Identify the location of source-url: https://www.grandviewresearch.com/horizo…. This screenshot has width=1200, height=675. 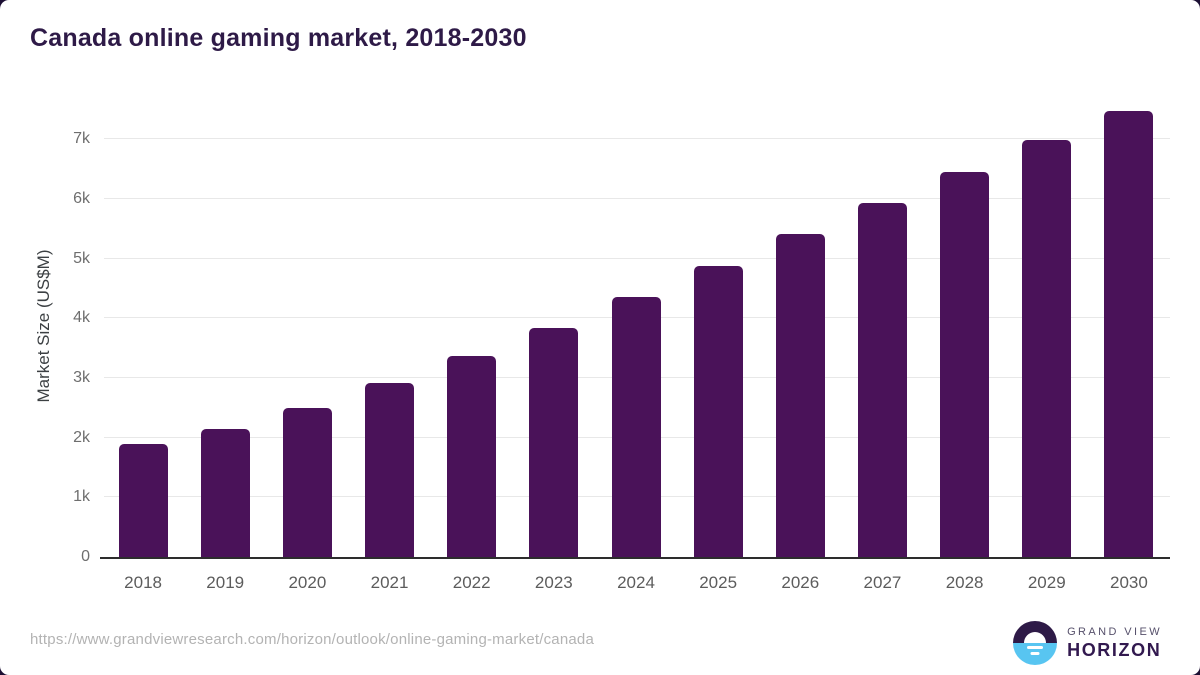
(312, 639).